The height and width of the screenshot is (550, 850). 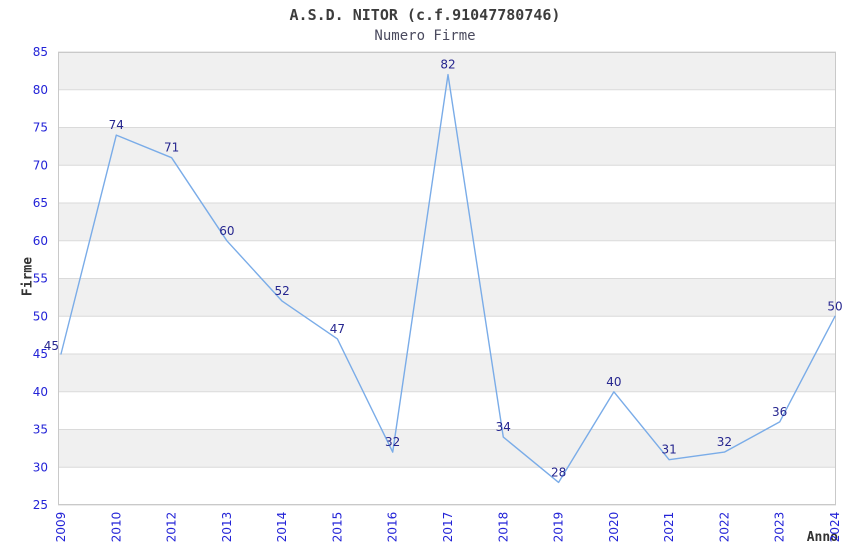 What do you see at coordinates (668, 450) in the screenshot?
I see `point-label: 31` at bounding box center [668, 450].